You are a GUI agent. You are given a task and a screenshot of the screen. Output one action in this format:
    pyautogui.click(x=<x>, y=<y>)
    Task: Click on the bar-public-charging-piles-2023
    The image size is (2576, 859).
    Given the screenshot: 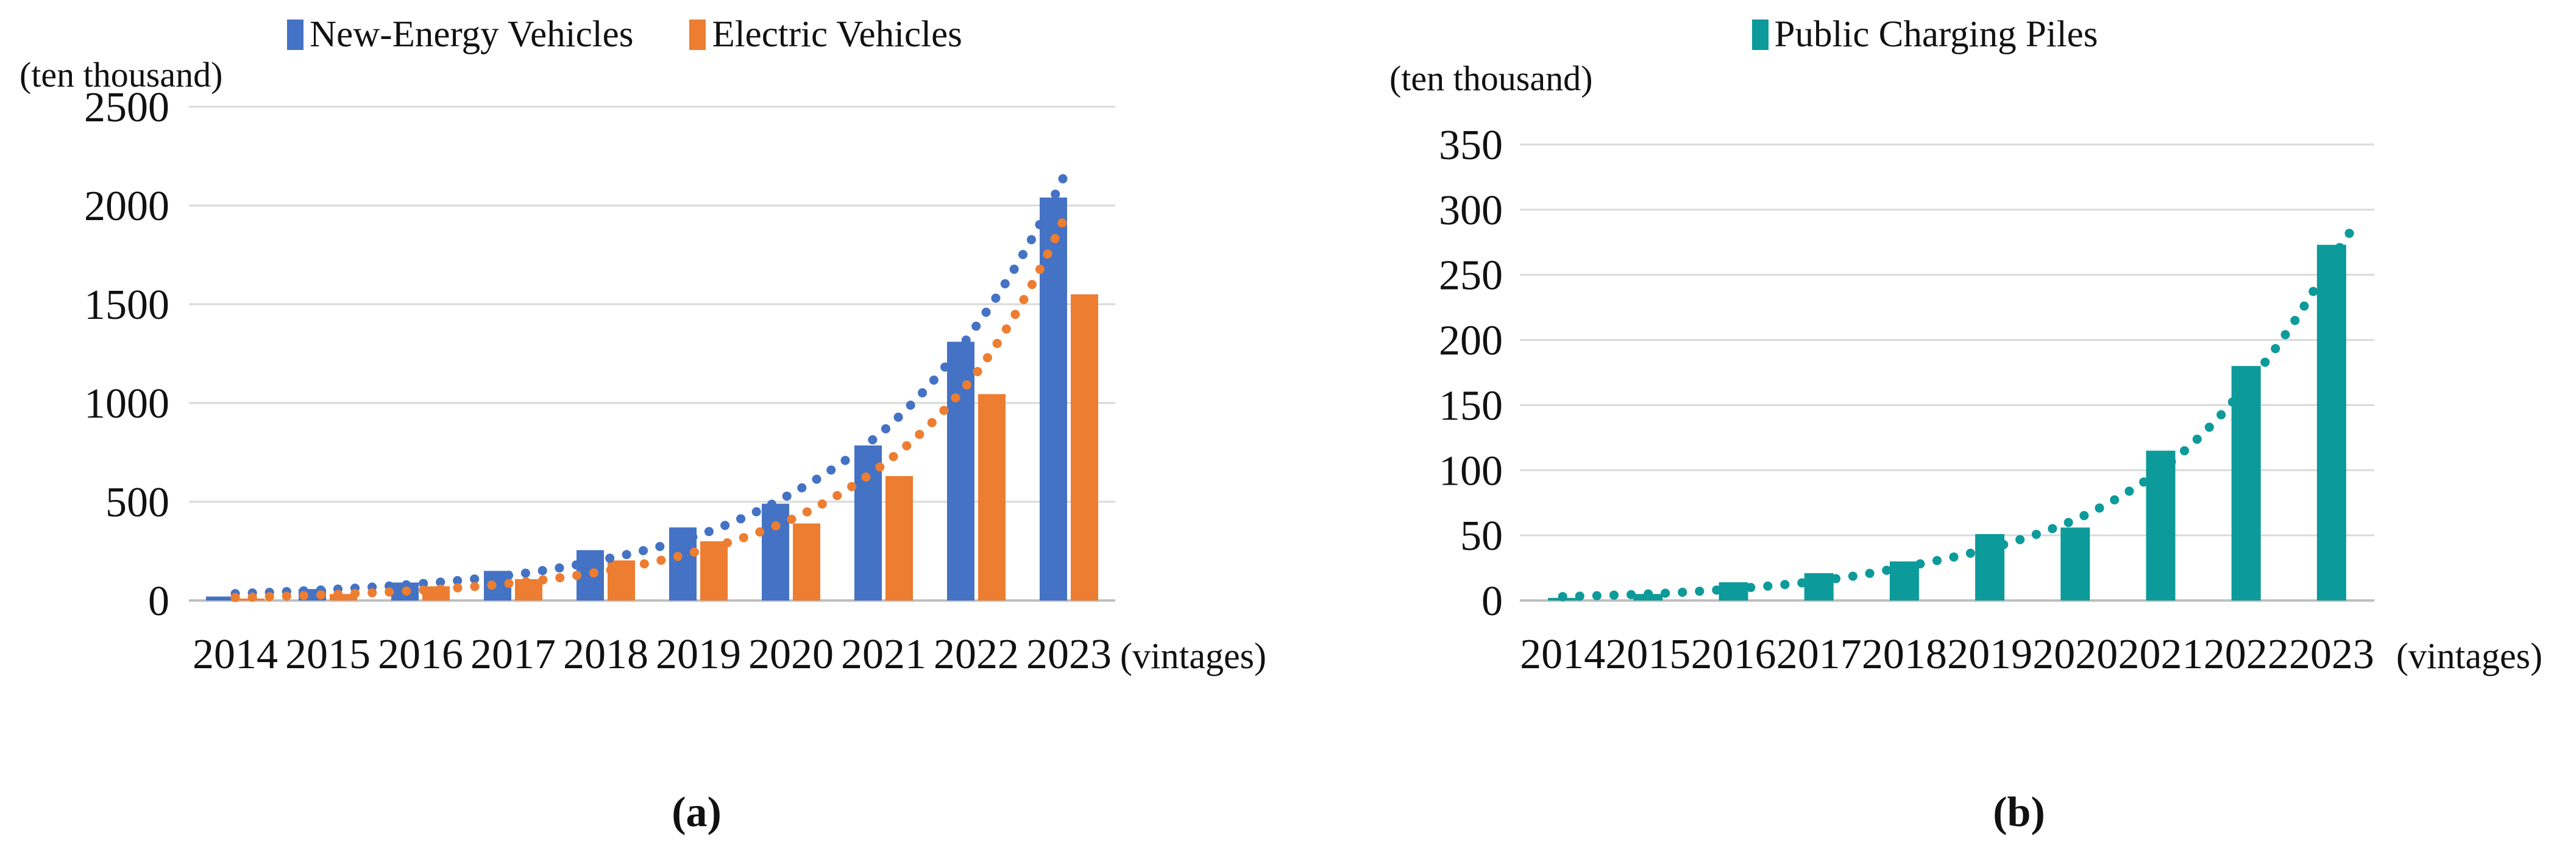 What is the action you would take?
    pyautogui.click(x=2331, y=422)
    